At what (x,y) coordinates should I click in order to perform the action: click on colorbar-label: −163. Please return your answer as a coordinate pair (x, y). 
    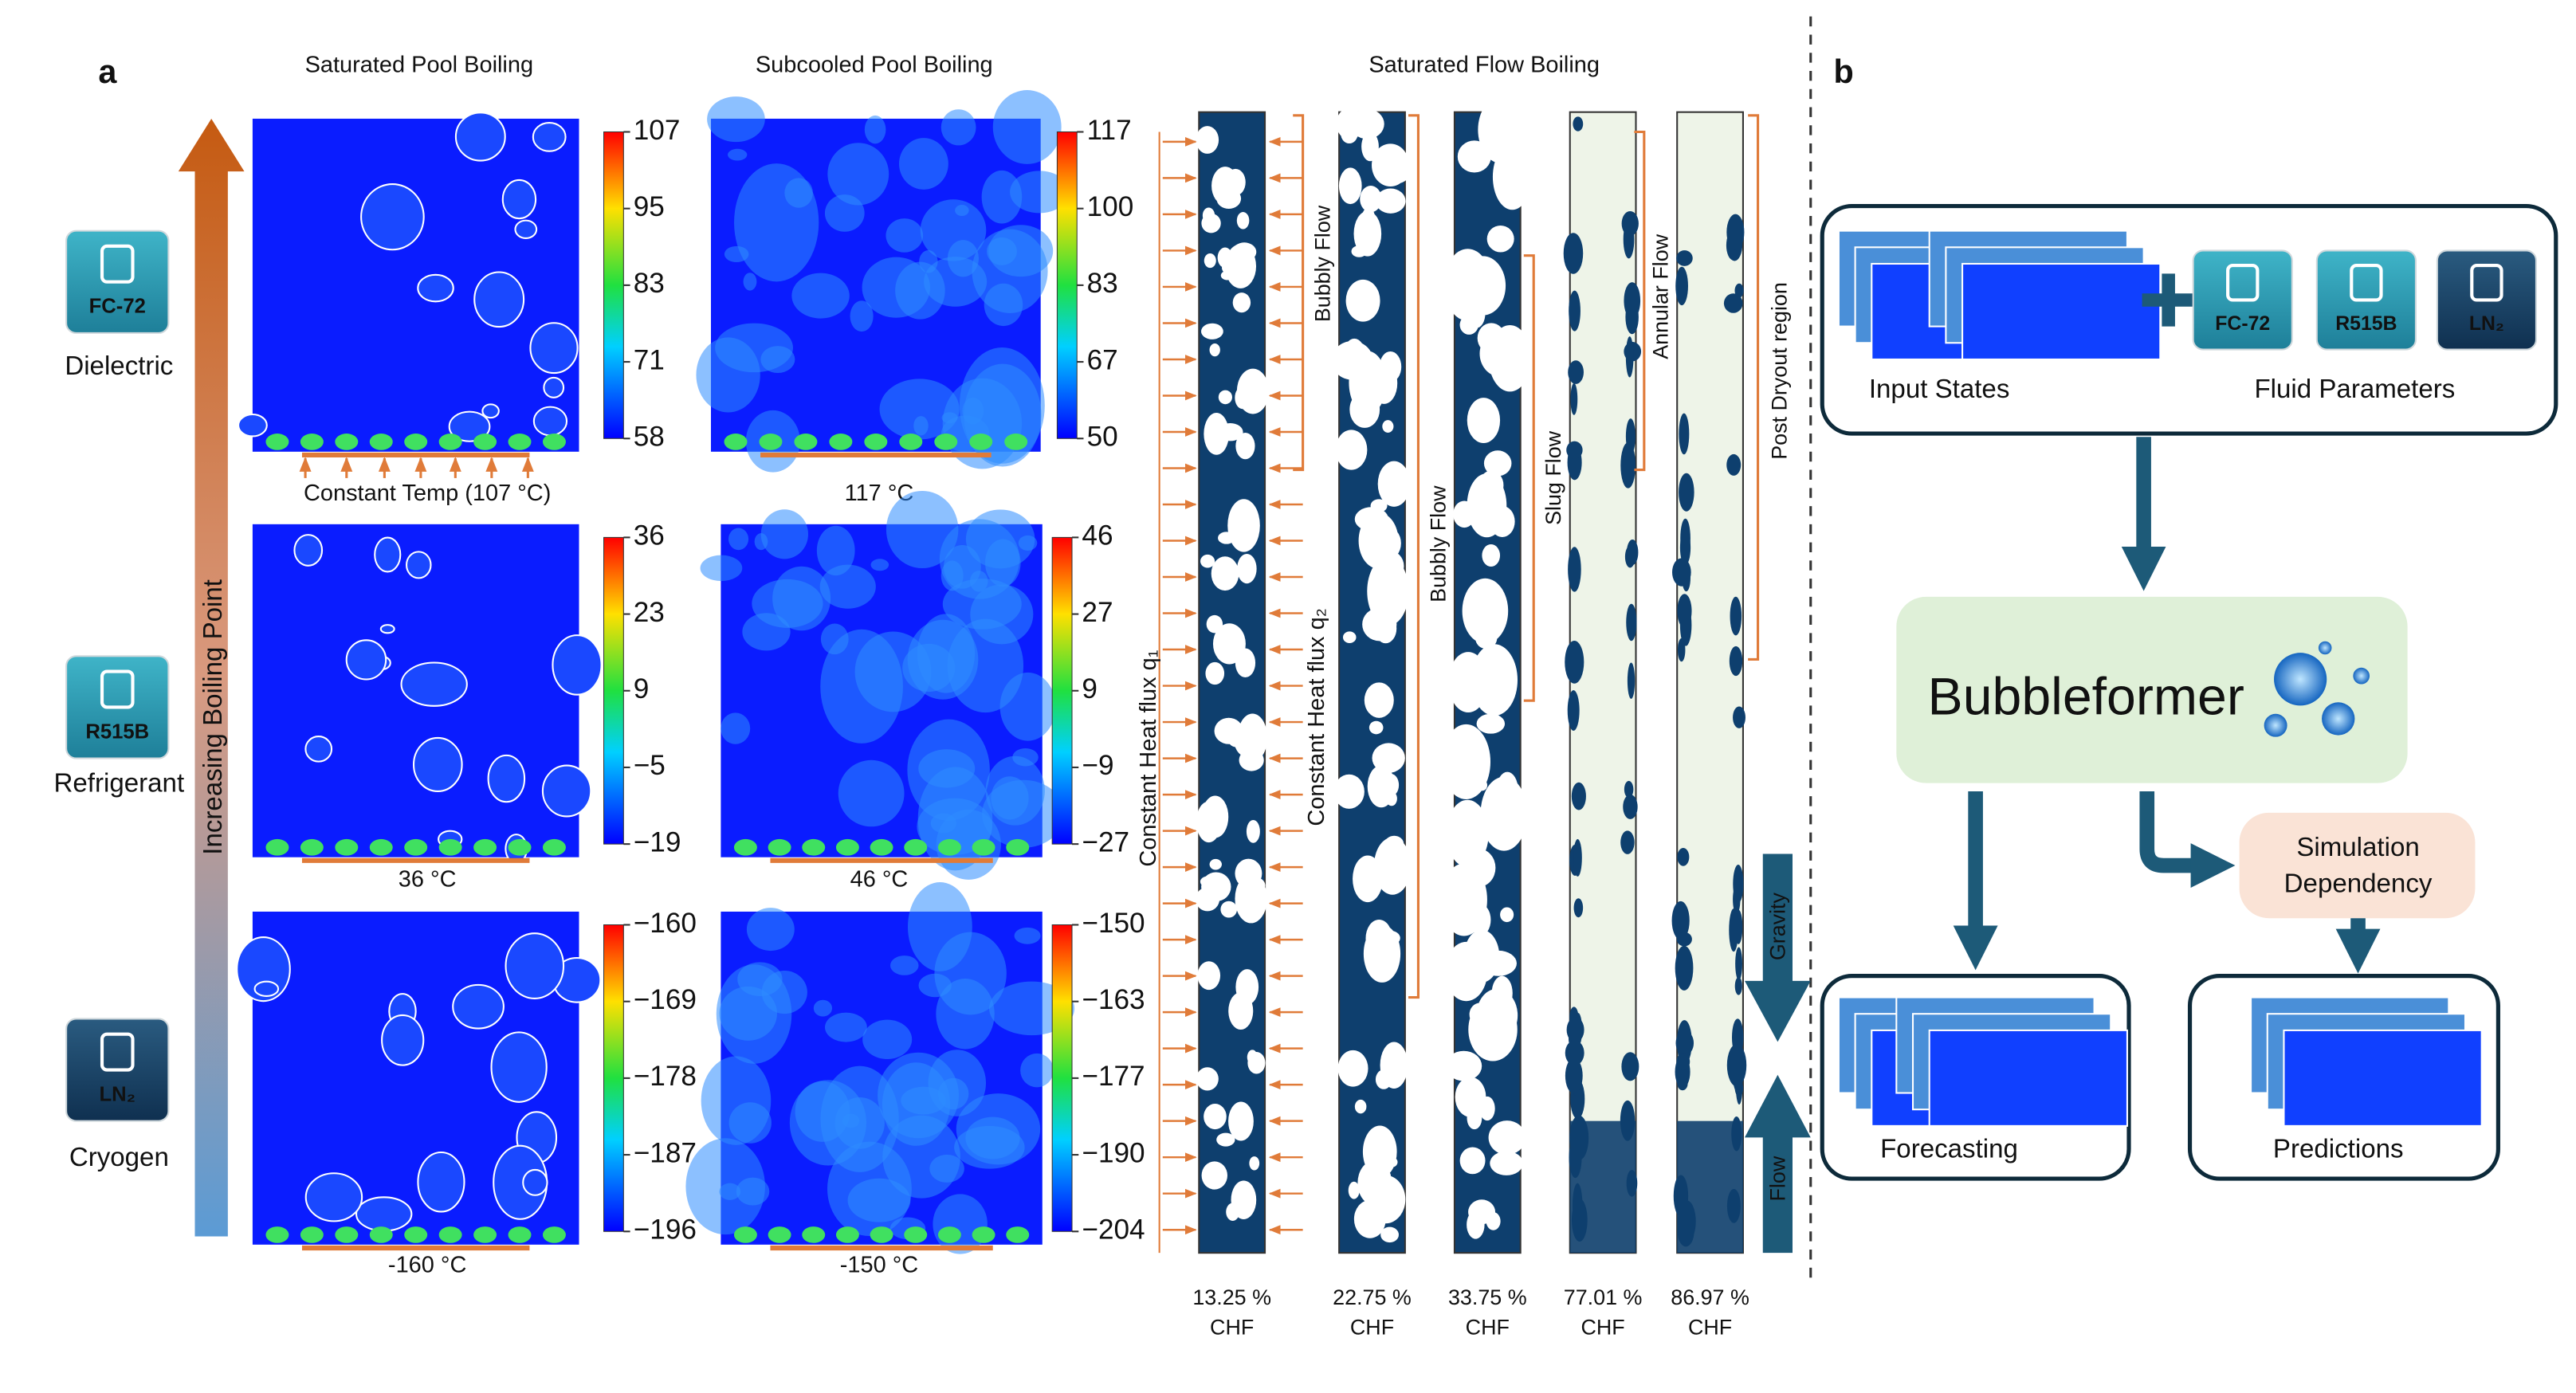
    Looking at the image, I should click on (1113, 1000).